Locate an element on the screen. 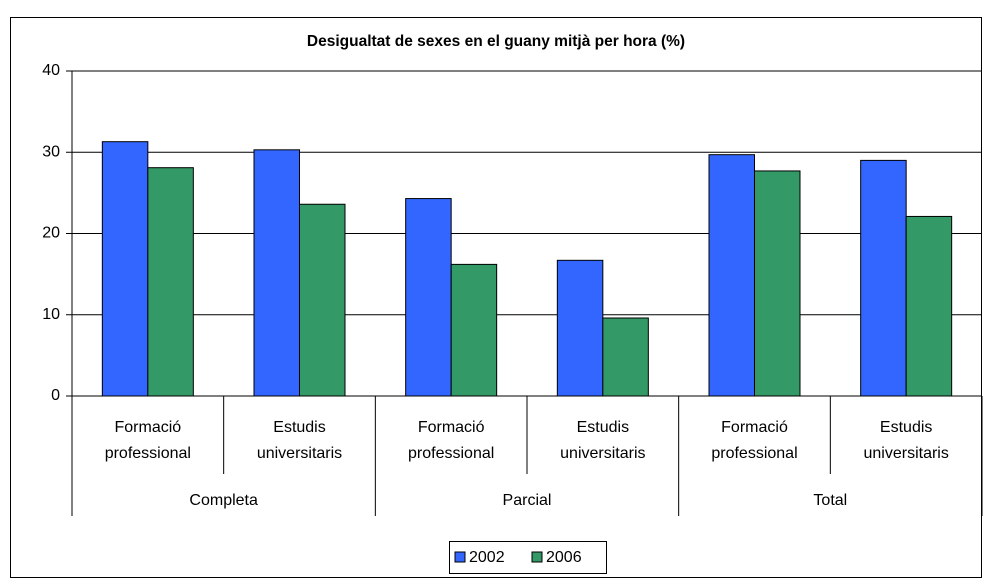 Image resolution: width=983 pixels, height=579 pixels. legend-label: 2002 is located at coordinates (487, 557).